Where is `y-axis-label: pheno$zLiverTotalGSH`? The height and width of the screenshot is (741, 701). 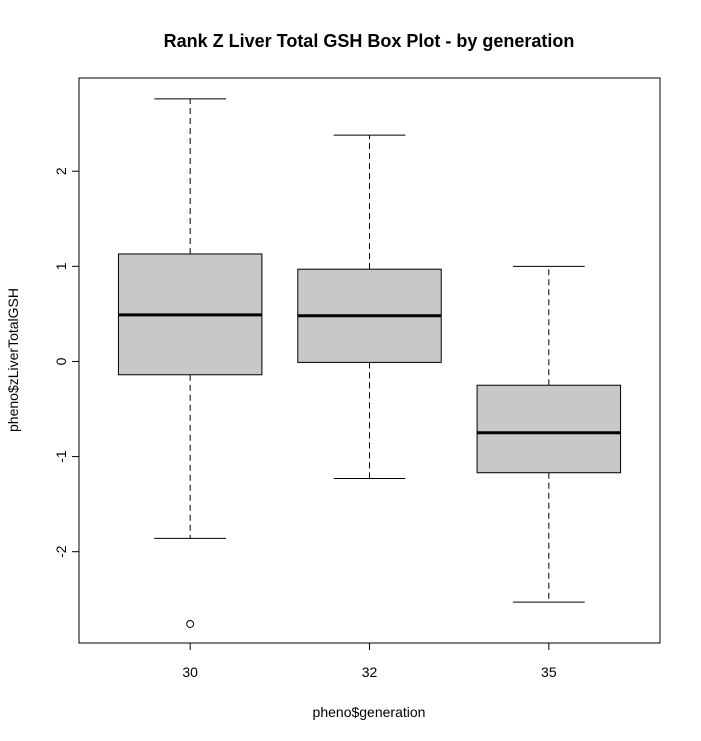
y-axis-label: pheno$zLiverTotalGSH is located at coordinates (13, 360).